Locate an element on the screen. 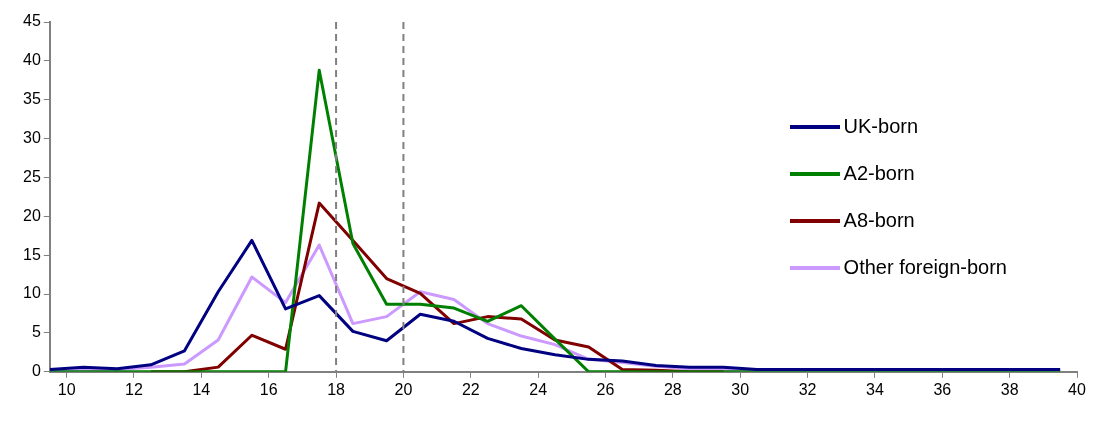  x-tick-label: 10 is located at coordinates (66, 389).